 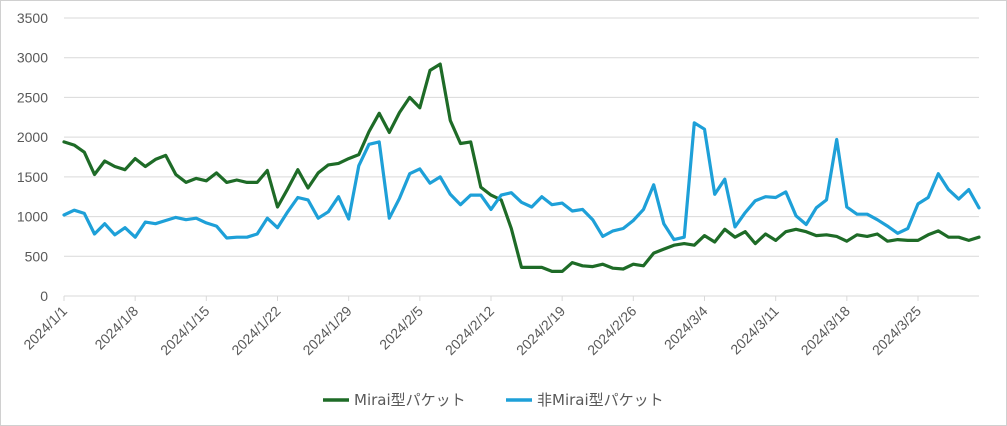 I want to click on y-tick-label: 0, so click(x=44, y=296).